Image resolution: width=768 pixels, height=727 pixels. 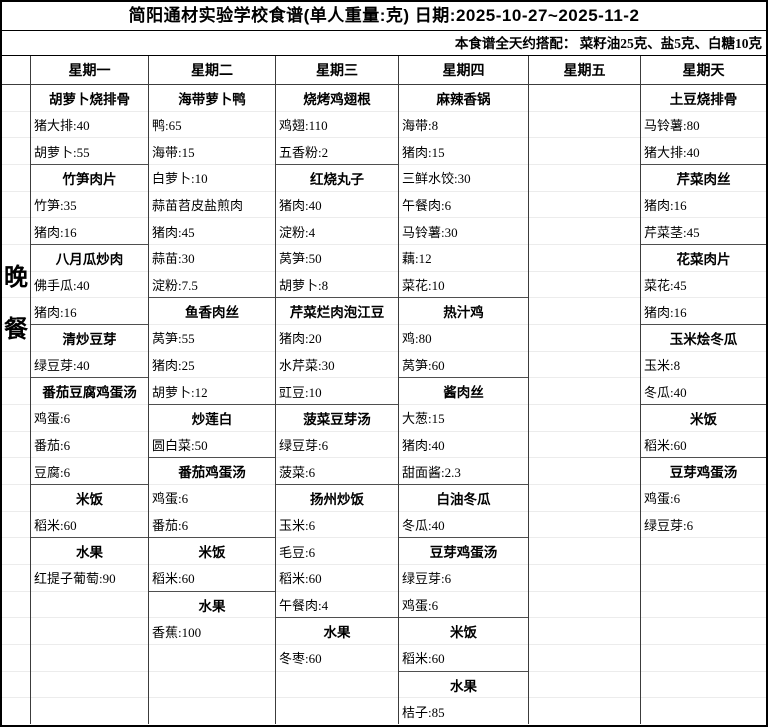 What do you see at coordinates (212, 390) in the screenshot?
I see `ingredient-row: 胡萝卜:12` at bounding box center [212, 390].